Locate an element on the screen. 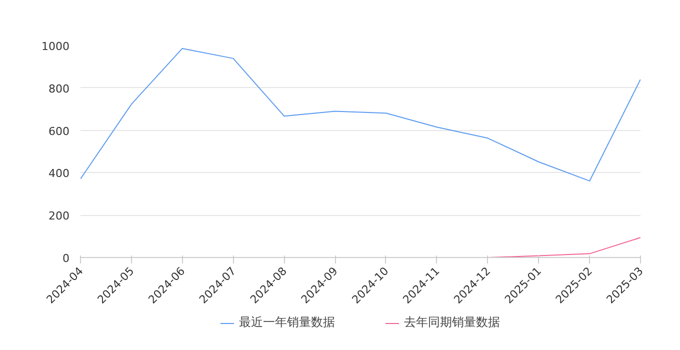 The height and width of the screenshot is (350, 680). y-tick-label: 400 is located at coordinates (59, 173).